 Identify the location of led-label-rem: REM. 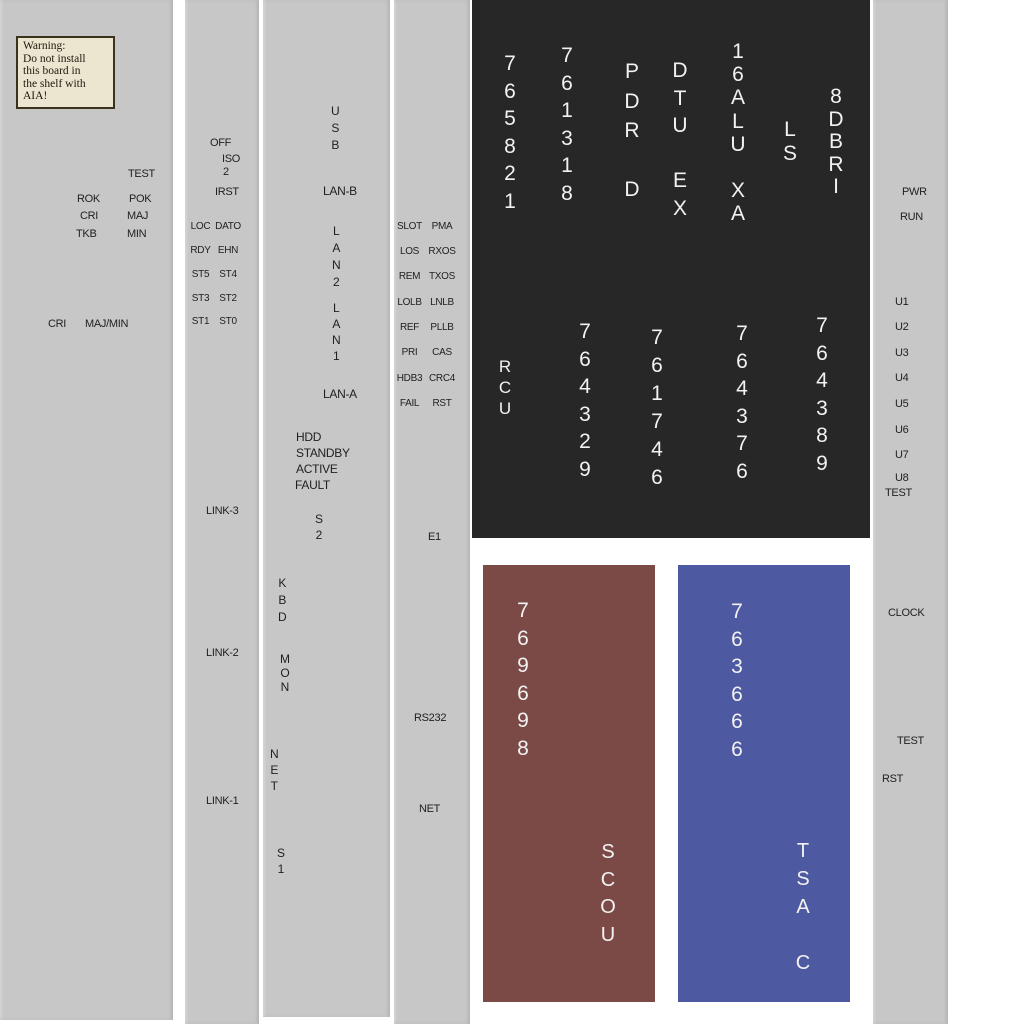
(409, 276).